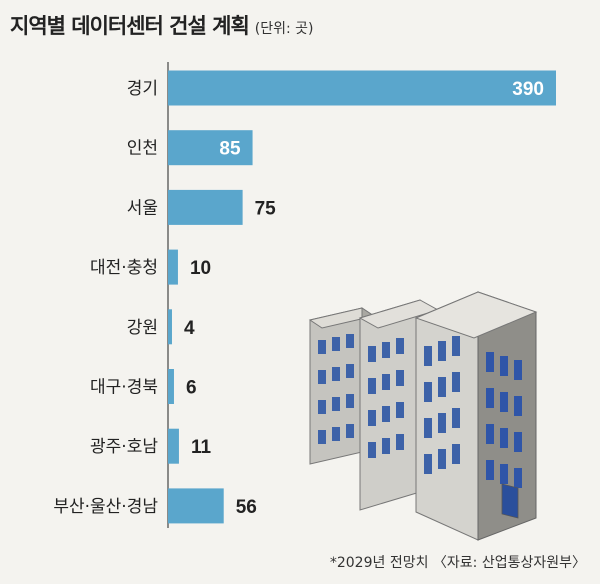 Image resolution: width=600 pixels, height=584 pixels. Describe the element at coordinates (142, 328) in the screenshot. I see `category-label-4: 강원` at that location.